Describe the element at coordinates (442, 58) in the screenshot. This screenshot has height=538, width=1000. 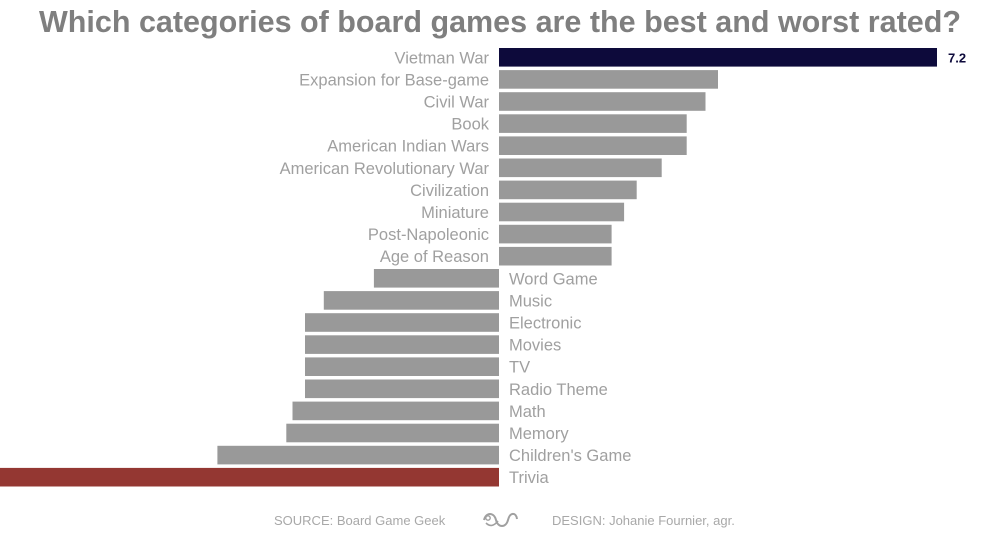
I see `category-label: Vietman War` at that location.